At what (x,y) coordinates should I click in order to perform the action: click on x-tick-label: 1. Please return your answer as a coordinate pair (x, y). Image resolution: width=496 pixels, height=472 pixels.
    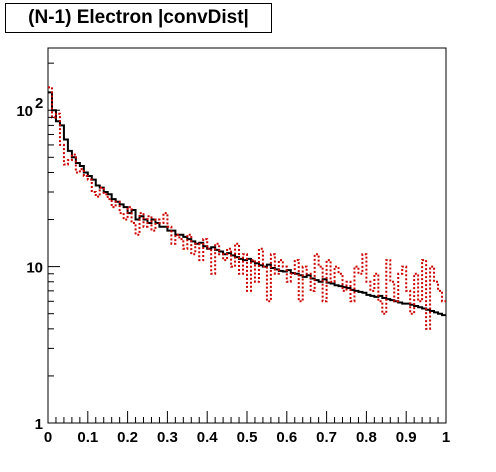
    Looking at the image, I should click on (446, 437).